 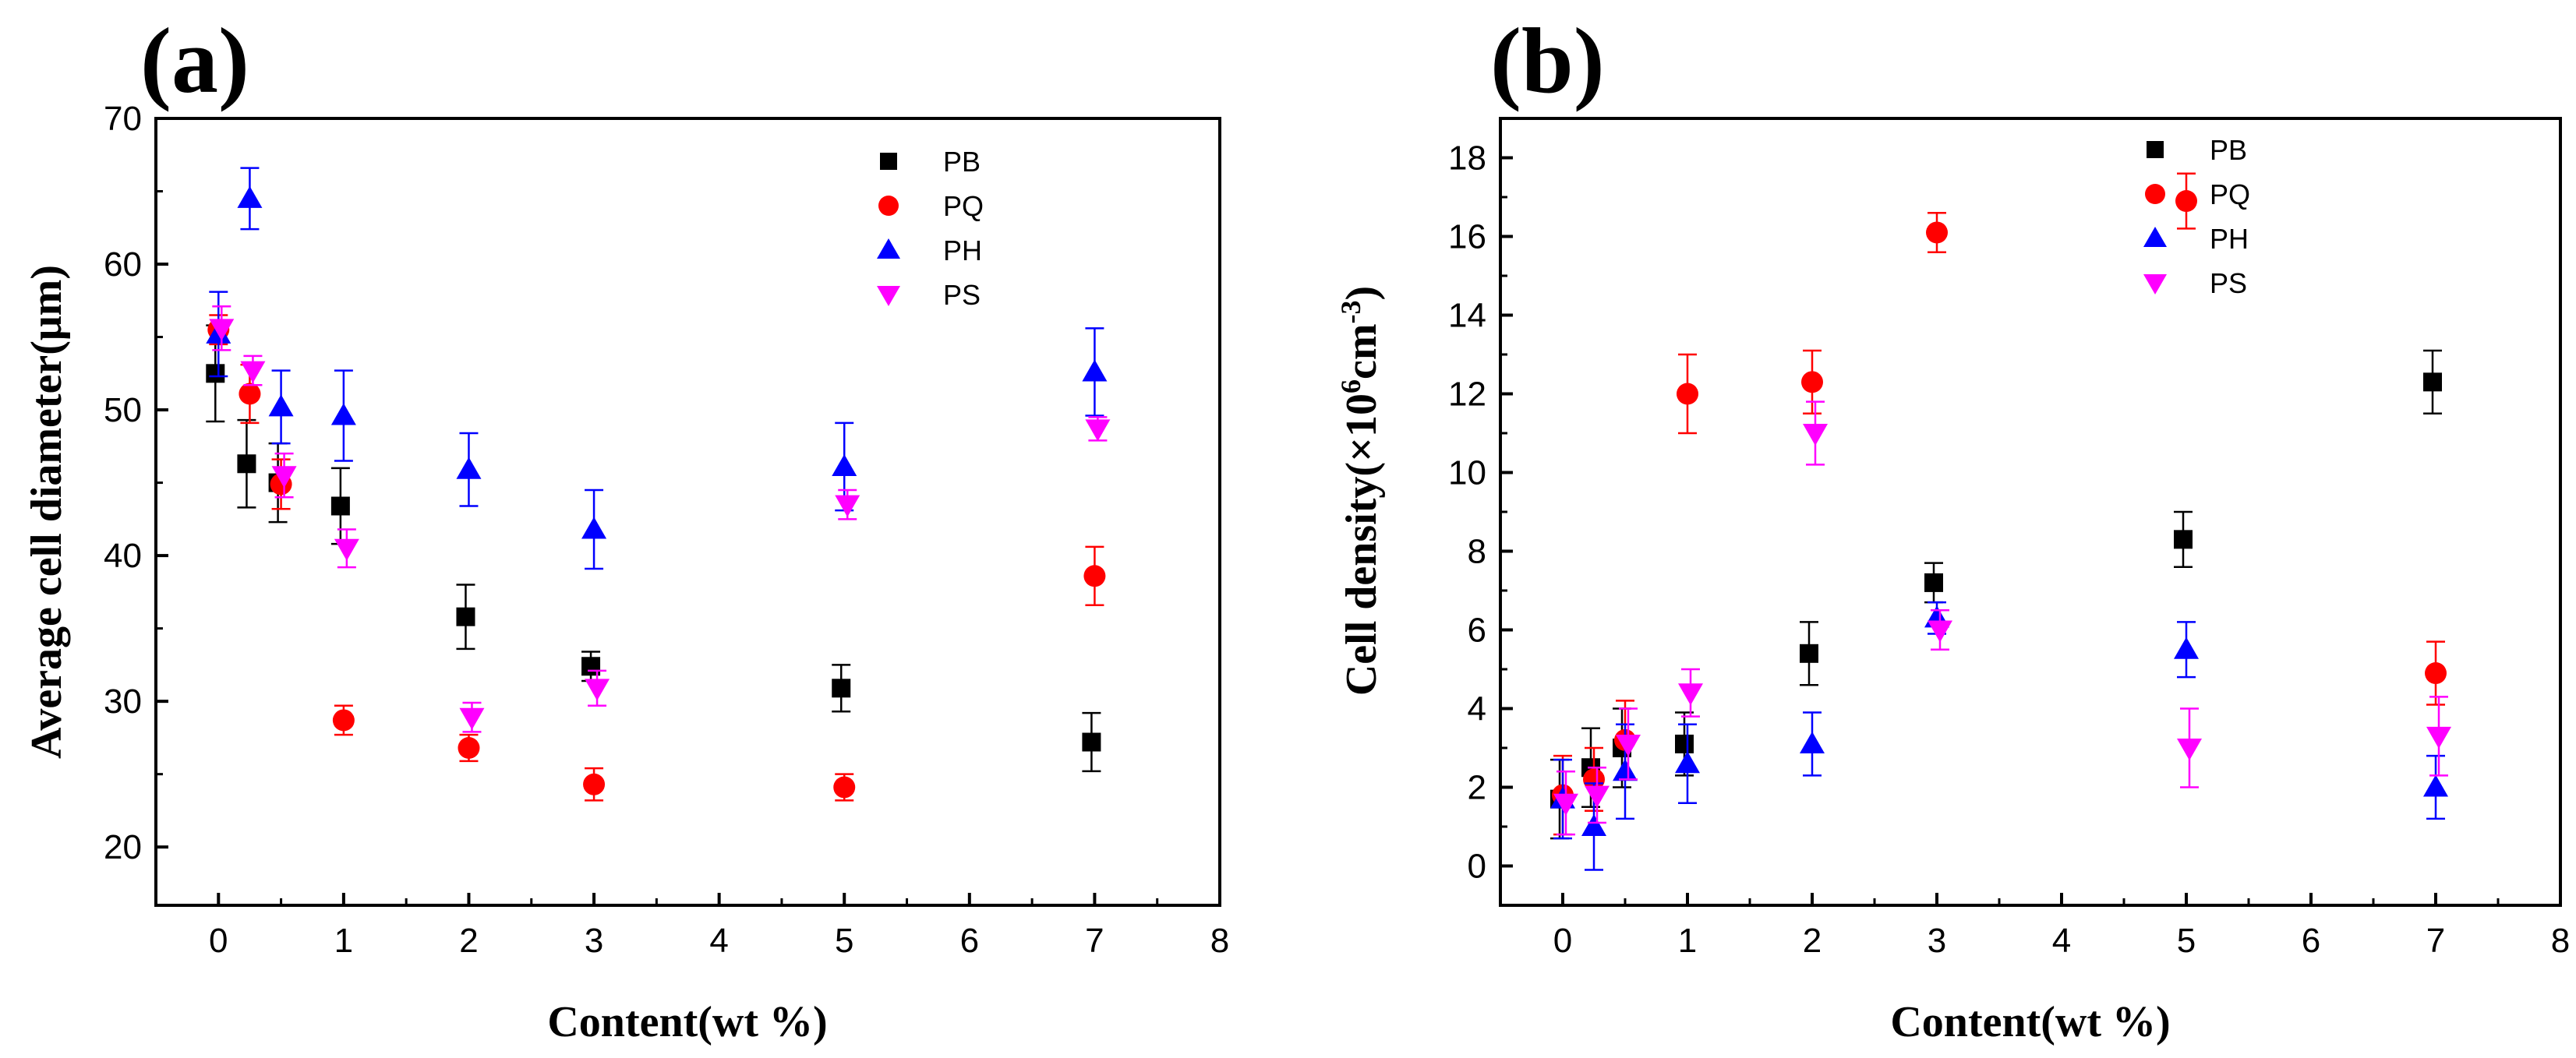 I want to click on panel-a-y-tick-label: 50, so click(x=123, y=410).